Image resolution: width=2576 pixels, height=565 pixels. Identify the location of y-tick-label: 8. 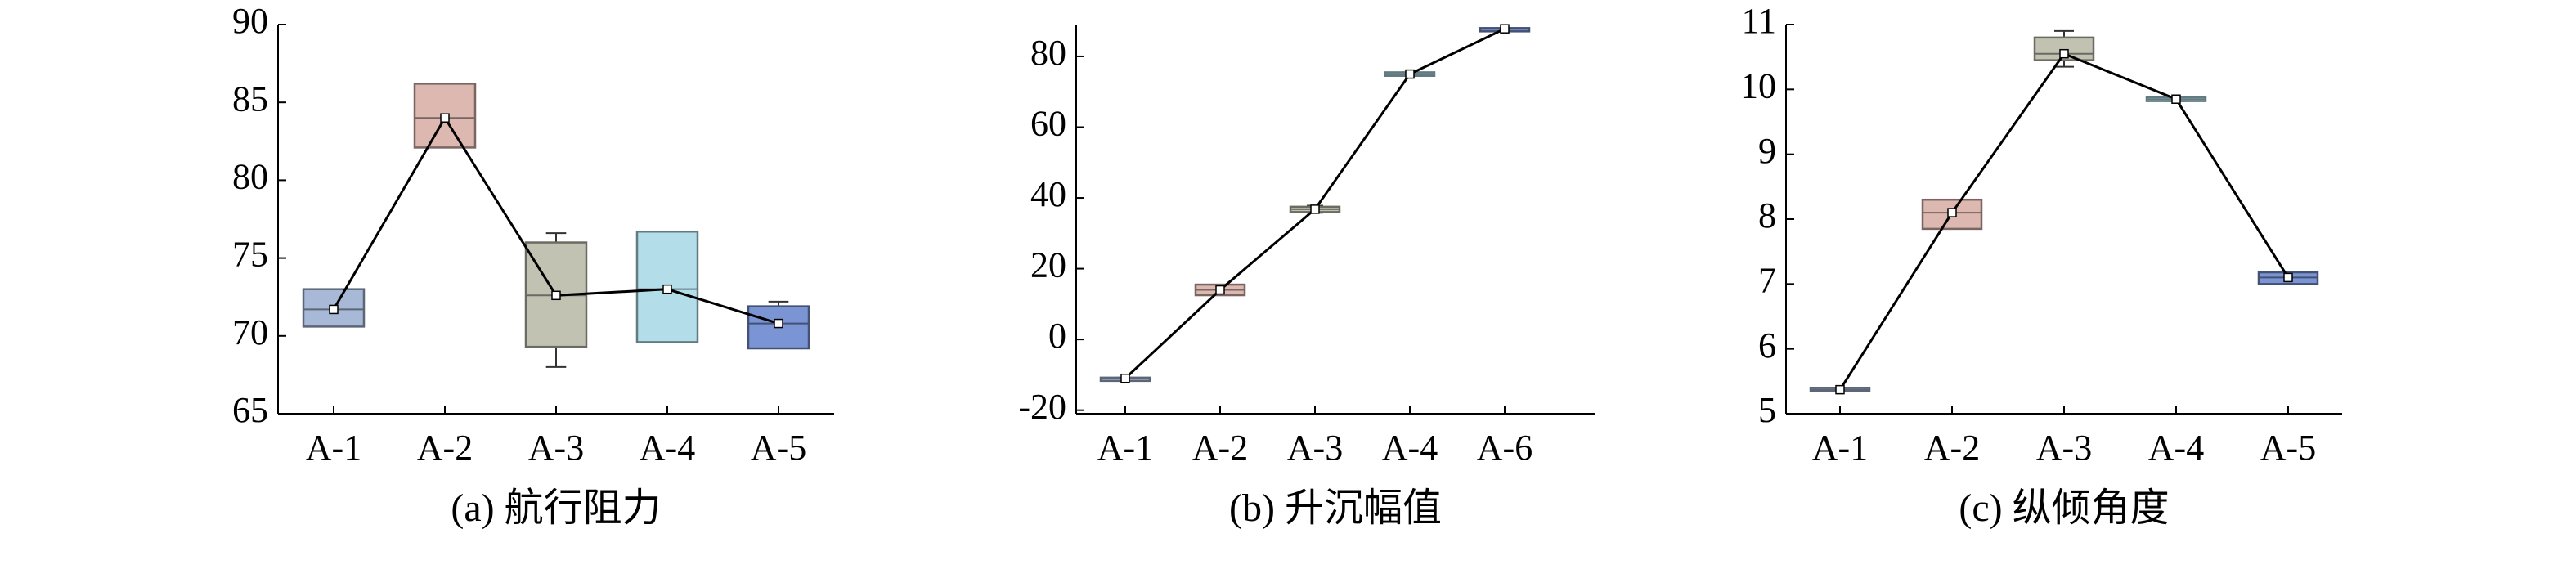
(1767, 215).